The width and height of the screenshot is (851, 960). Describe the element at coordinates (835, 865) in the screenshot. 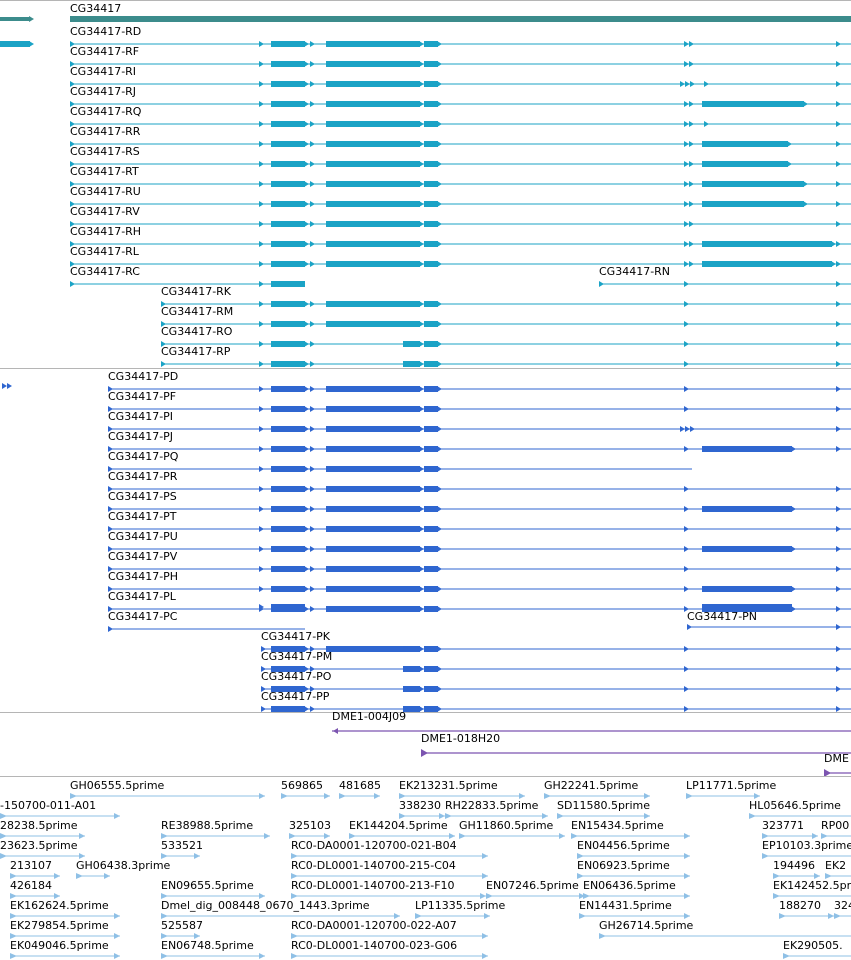

I see `est-label: EK2` at that location.